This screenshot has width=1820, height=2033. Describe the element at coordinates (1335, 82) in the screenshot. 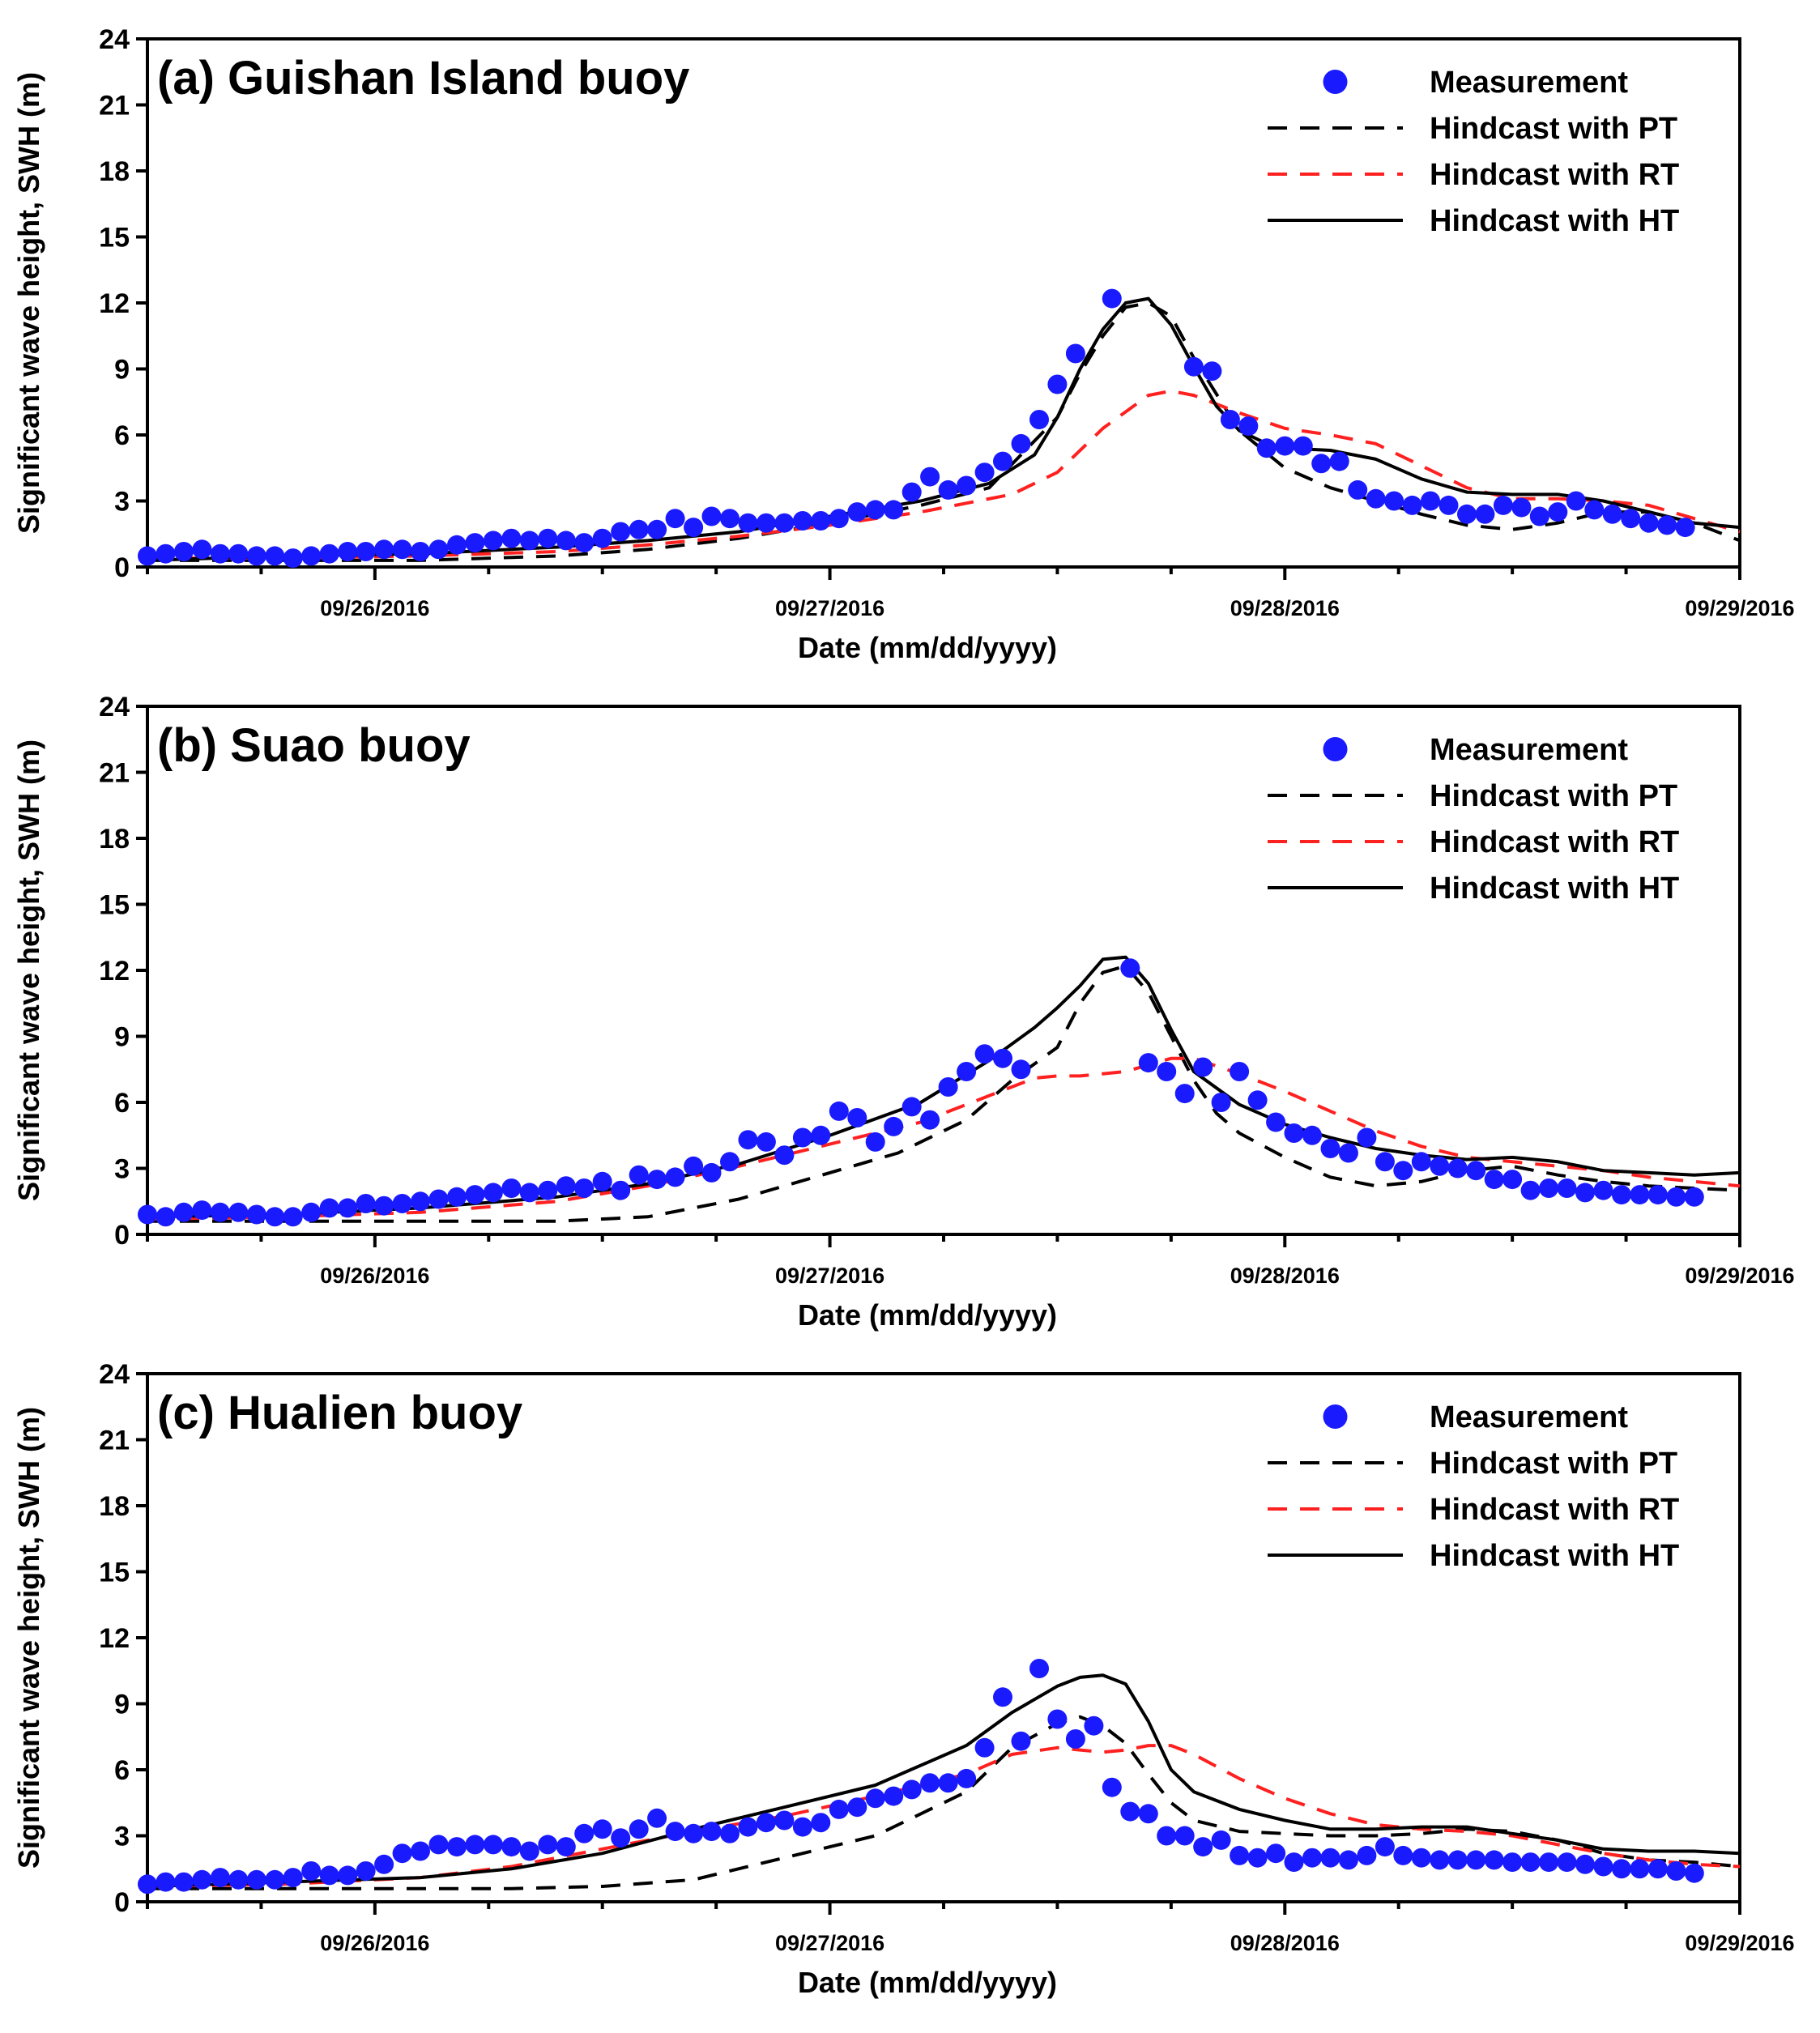

I see `legend-marker-measurement` at that location.